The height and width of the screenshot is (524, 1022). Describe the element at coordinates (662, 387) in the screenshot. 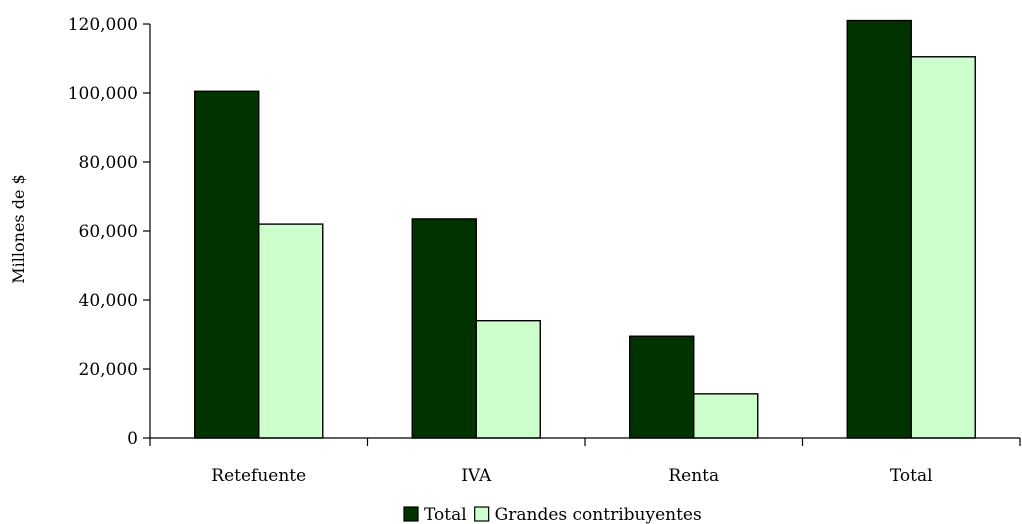

I see `bar-renta-total` at that location.